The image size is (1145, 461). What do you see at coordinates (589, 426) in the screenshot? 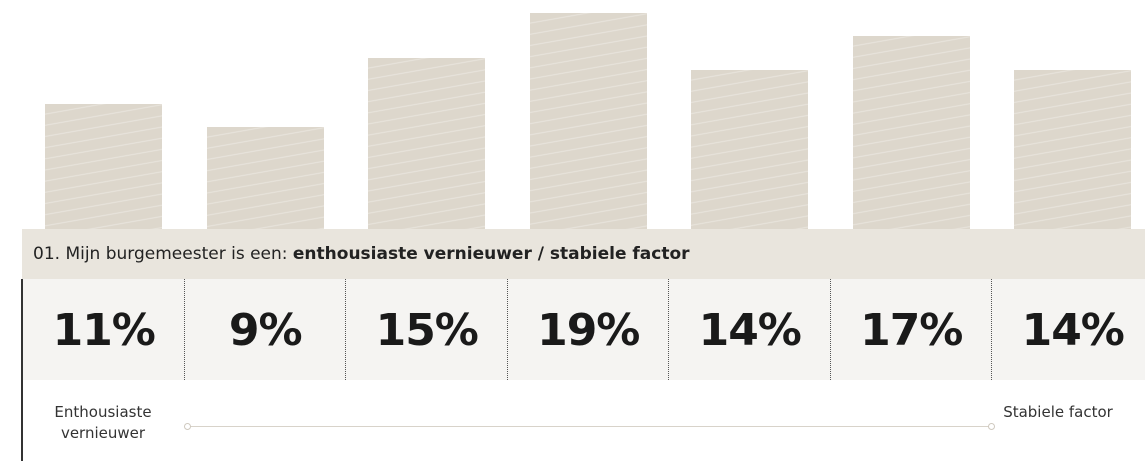
I see `scale-line` at bounding box center [589, 426].